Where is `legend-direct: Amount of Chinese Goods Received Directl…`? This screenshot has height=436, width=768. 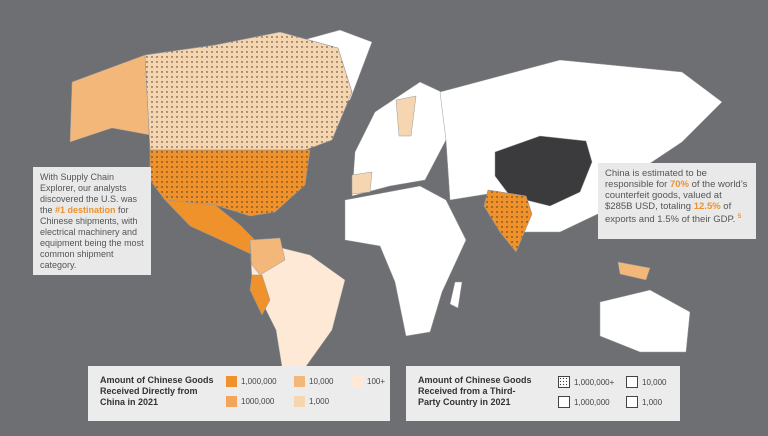
legend-direct: Amount of Chinese Goods Received Directl… is located at coordinates (239, 393).